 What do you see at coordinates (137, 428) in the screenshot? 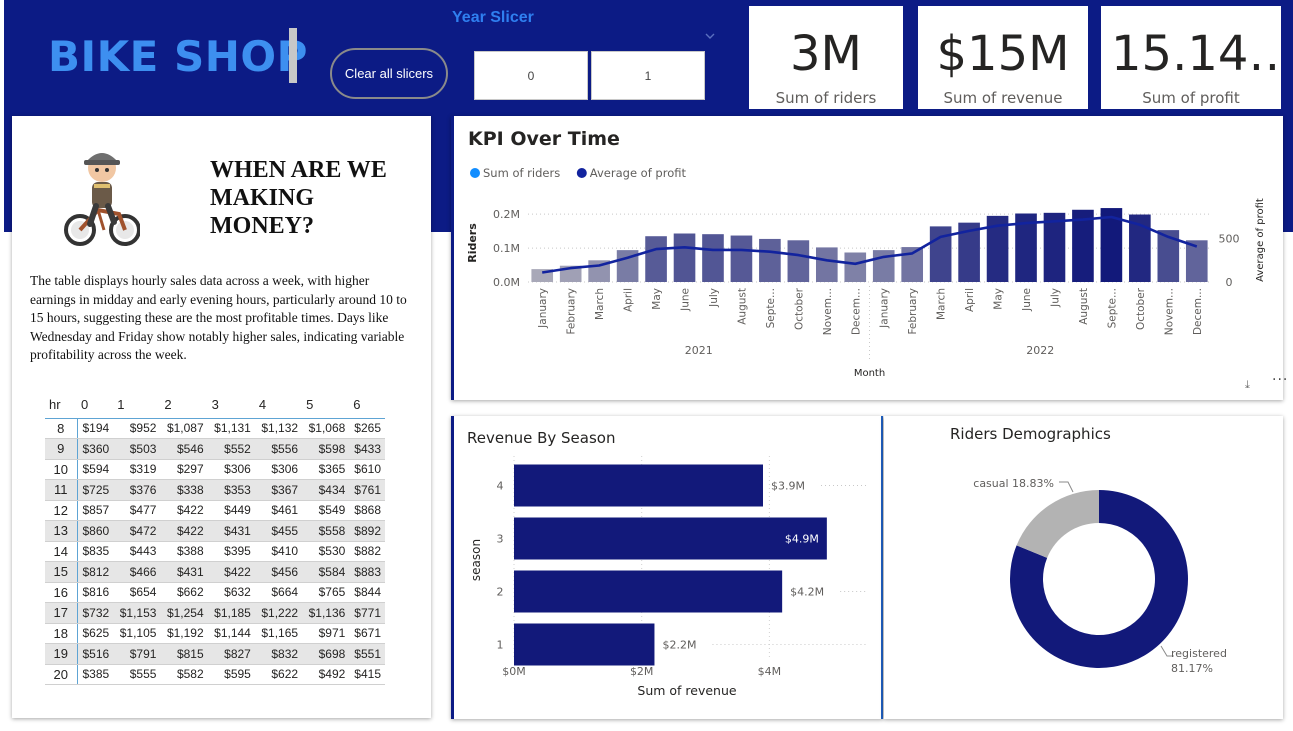
I see `sales-cell: $952` at bounding box center [137, 428].